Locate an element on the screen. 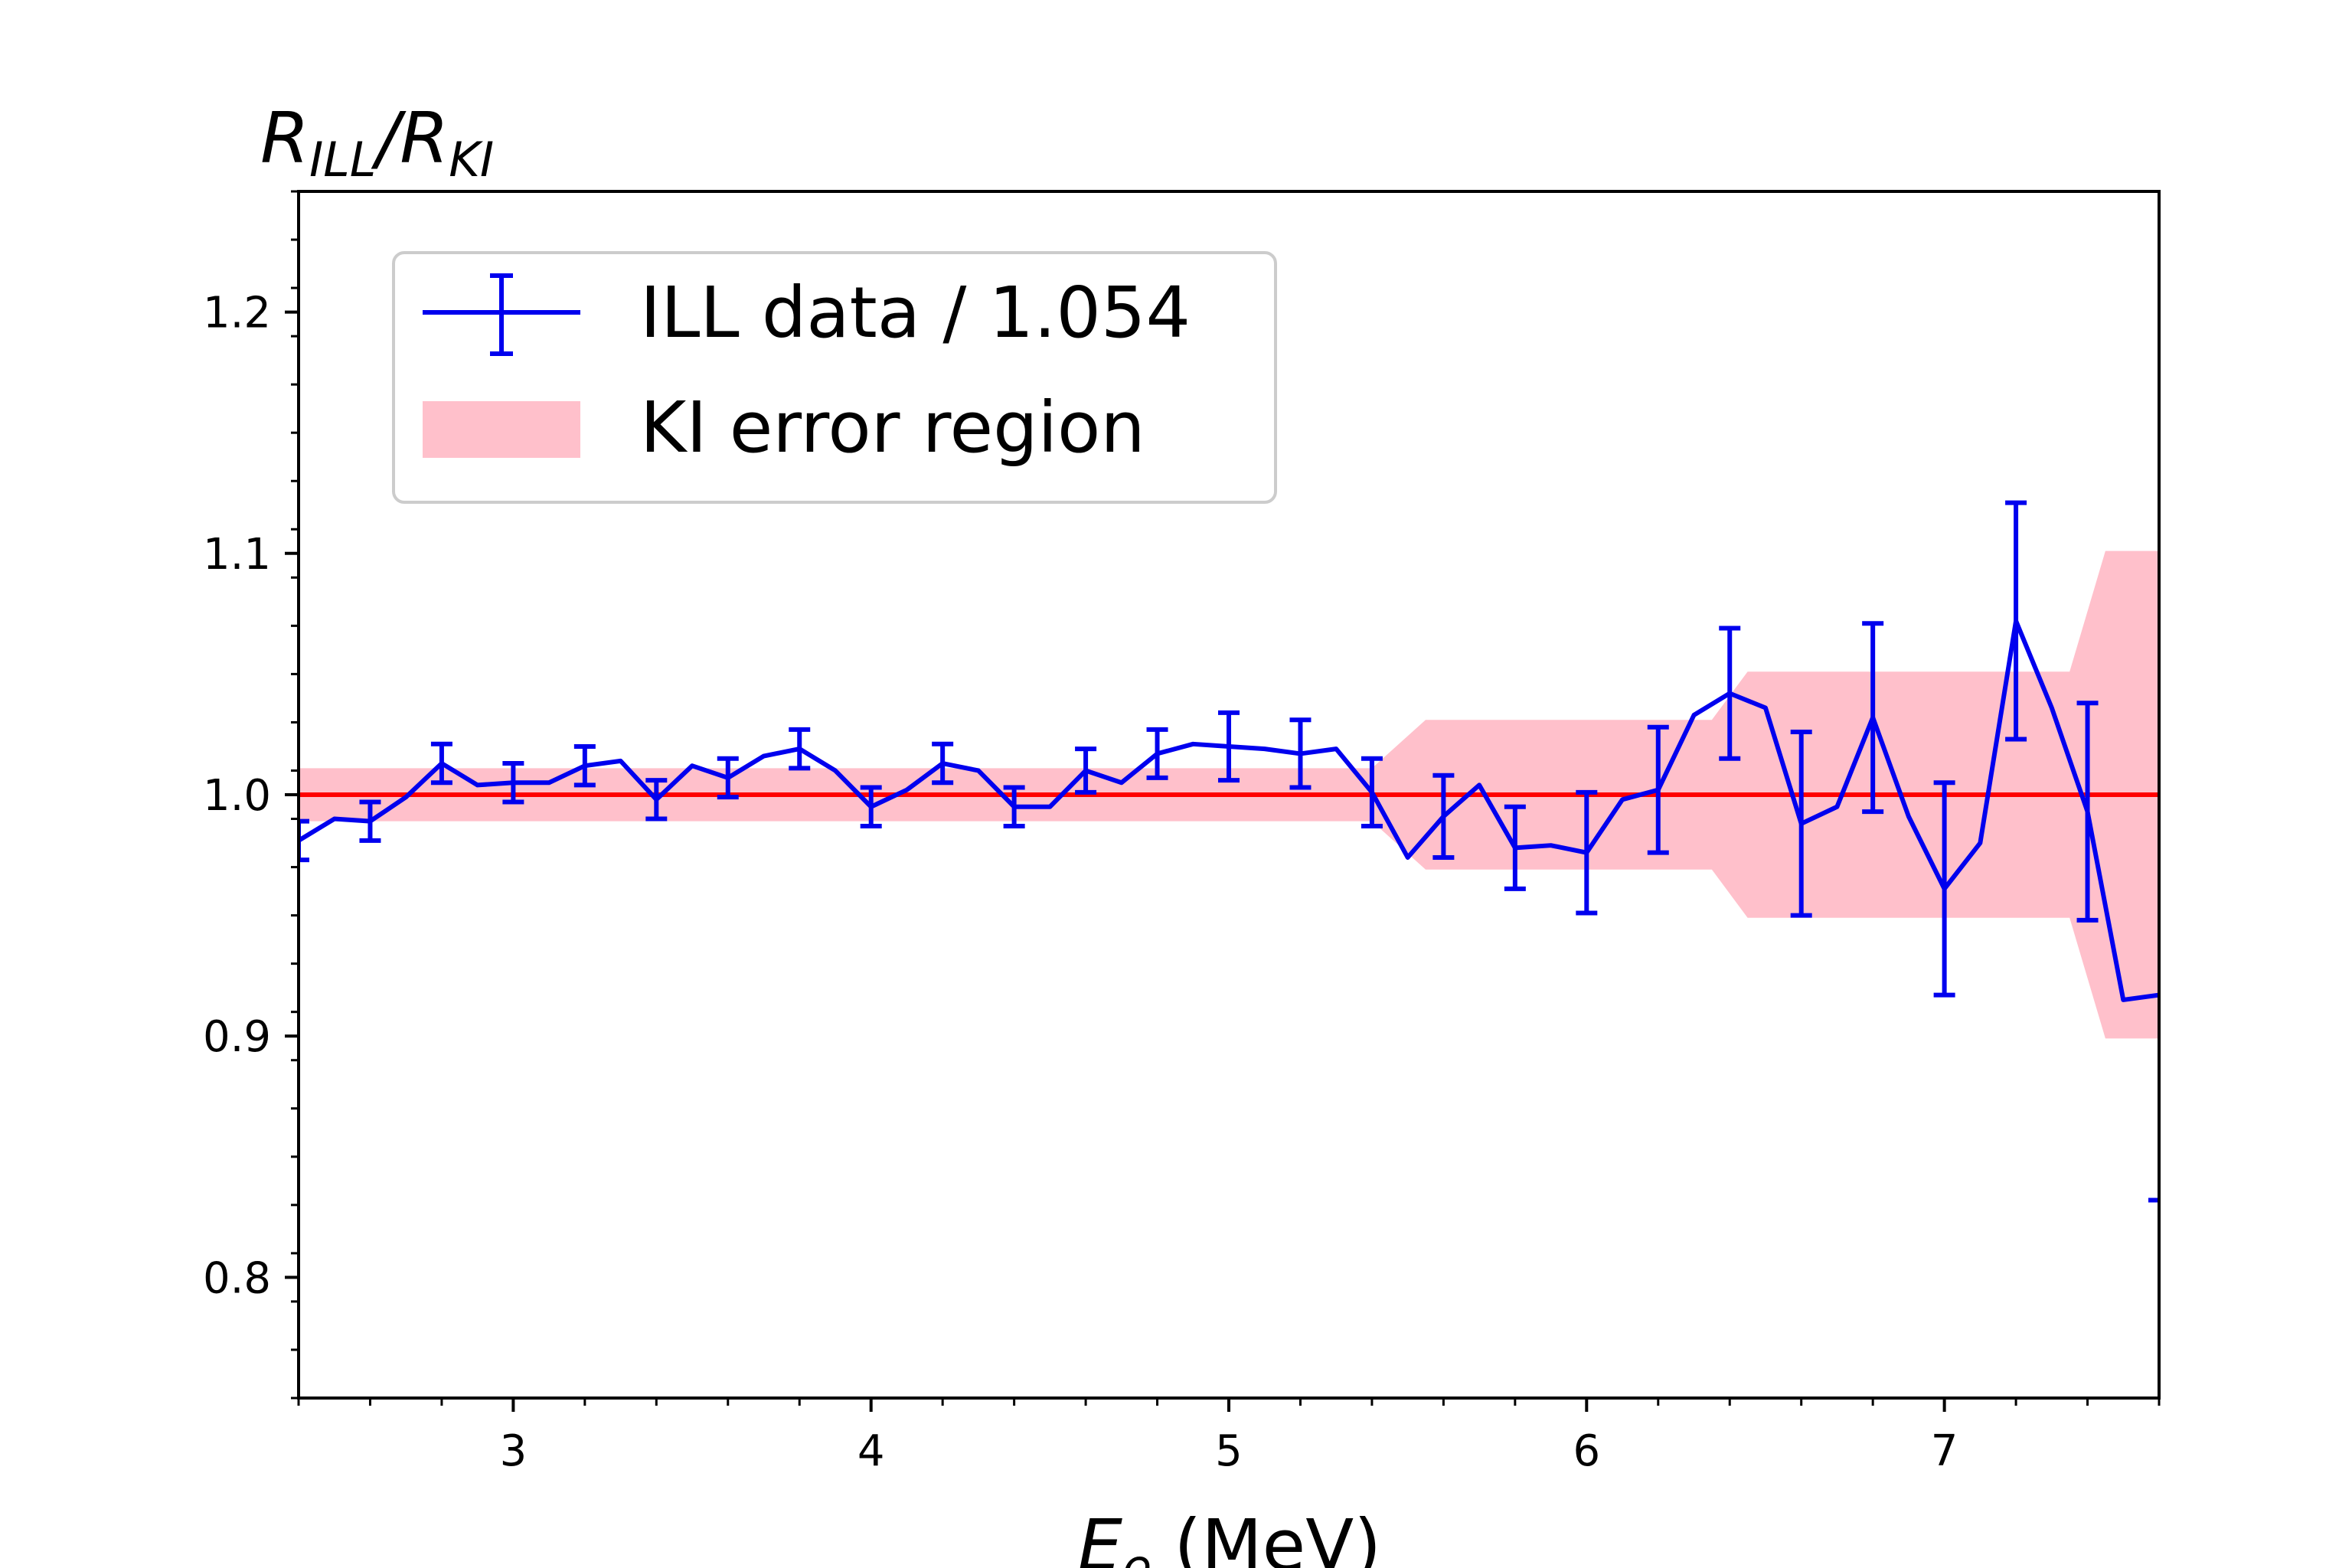 The width and height of the screenshot is (2352, 1568). legend: ILL data / 1.054 KI error region is located at coordinates (834, 377).